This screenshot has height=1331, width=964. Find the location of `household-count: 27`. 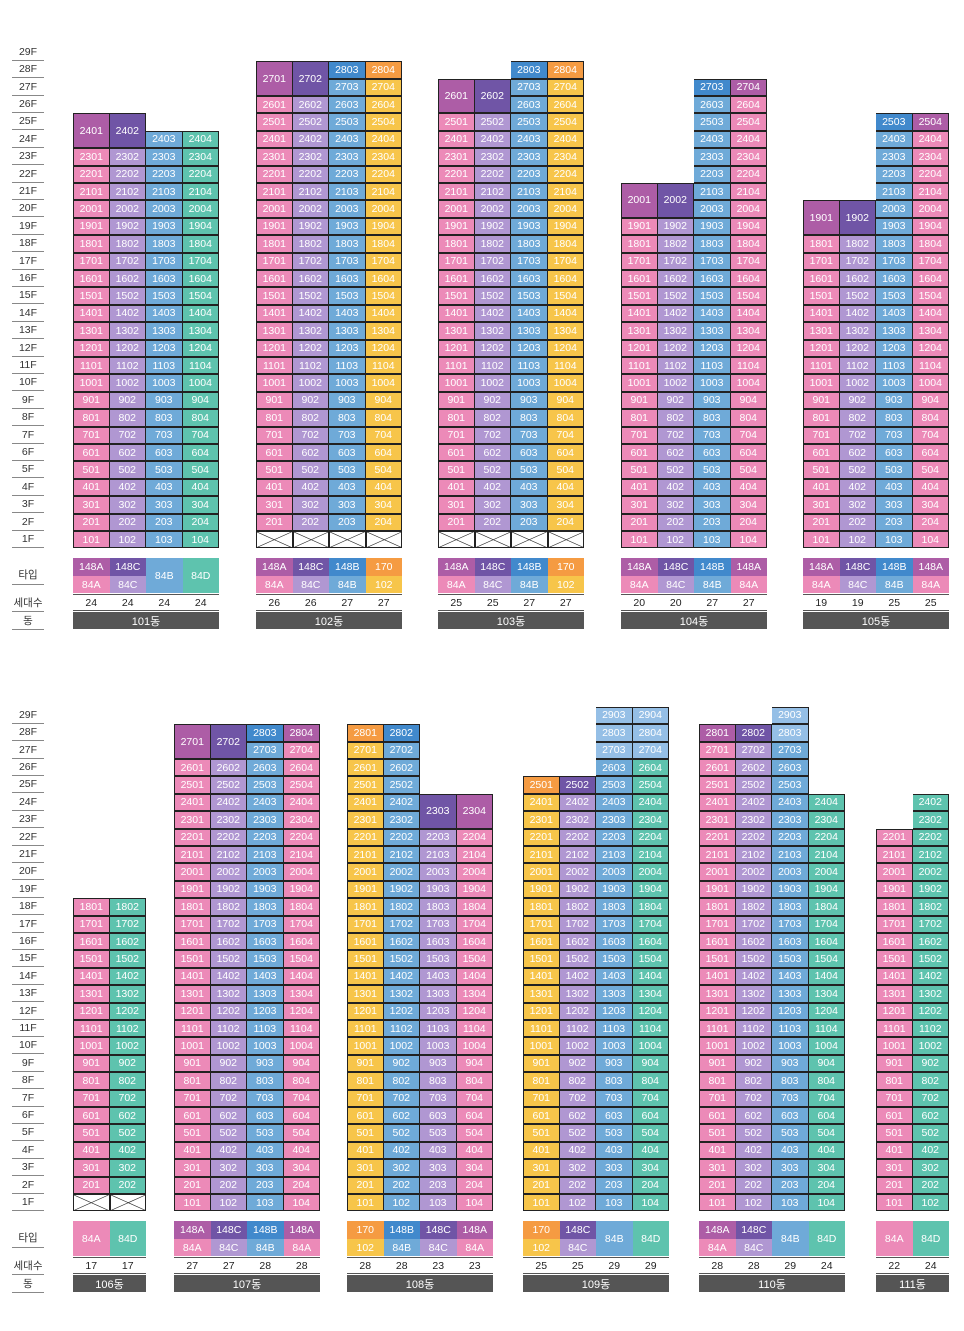

household-count: 27 is located at coordinates (383, 602).